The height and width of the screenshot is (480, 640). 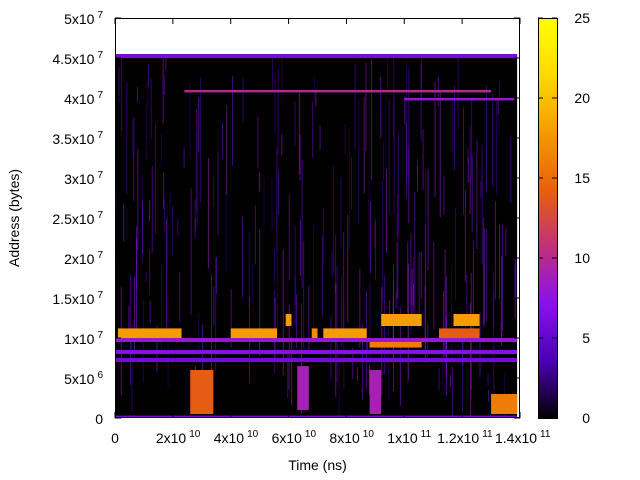 I want to click on tick-label: 5x10 7, so click(x=83, y=18).